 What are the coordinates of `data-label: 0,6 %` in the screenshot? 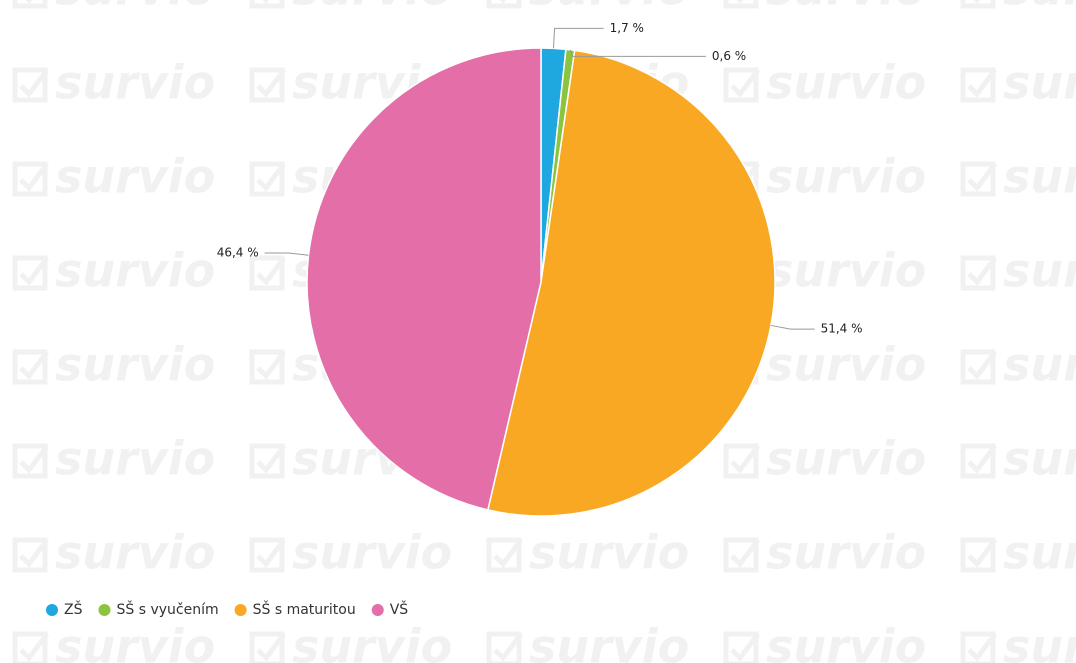 It's located at (729, 56).